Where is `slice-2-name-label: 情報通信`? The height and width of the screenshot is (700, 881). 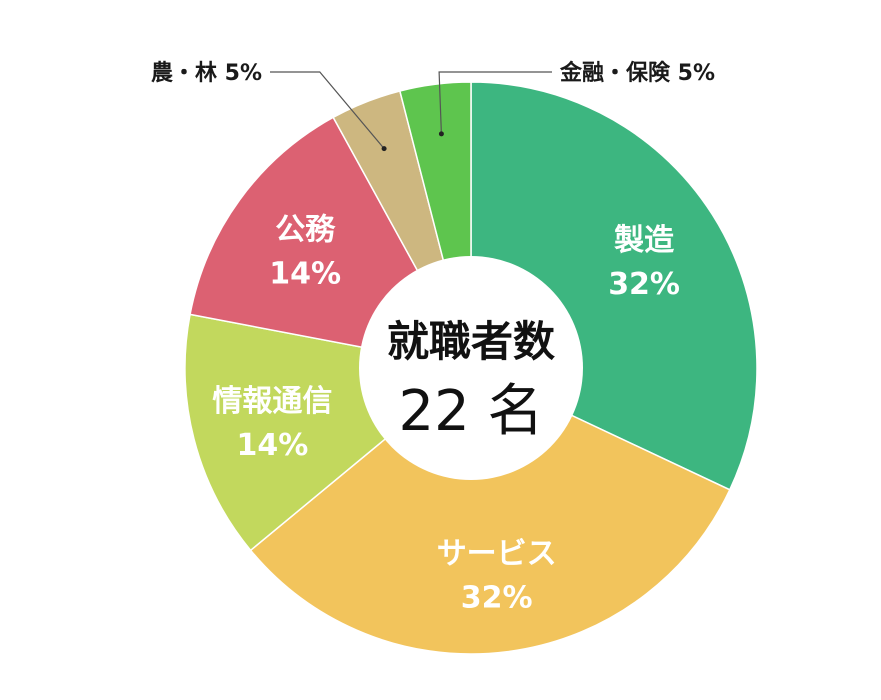
slice-2-name-label: 情報通信 is located at coordinates (272, 401).